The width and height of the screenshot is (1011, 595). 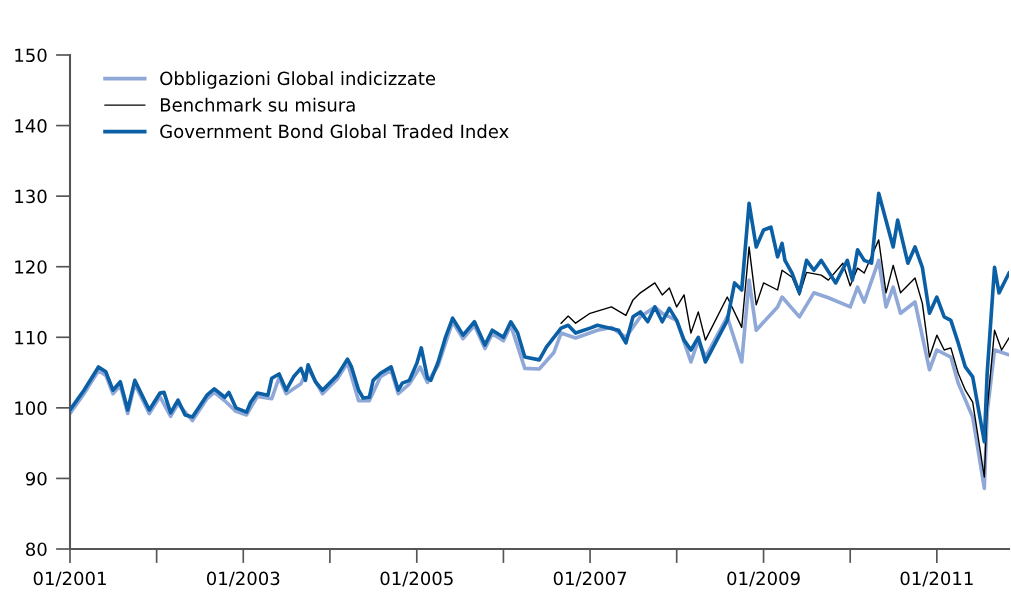 I want to click on x-tick-label: 01/2005, so click(x=416, y=579).